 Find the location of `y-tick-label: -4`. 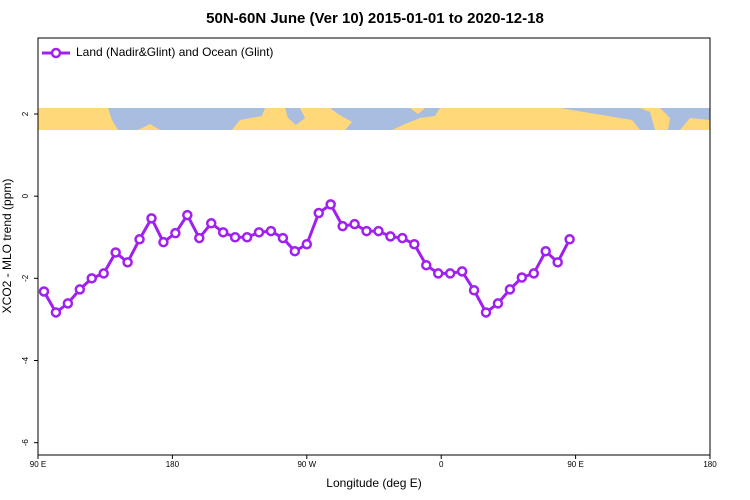

y-tick-label: -4 is located at coordinates (25, 360).